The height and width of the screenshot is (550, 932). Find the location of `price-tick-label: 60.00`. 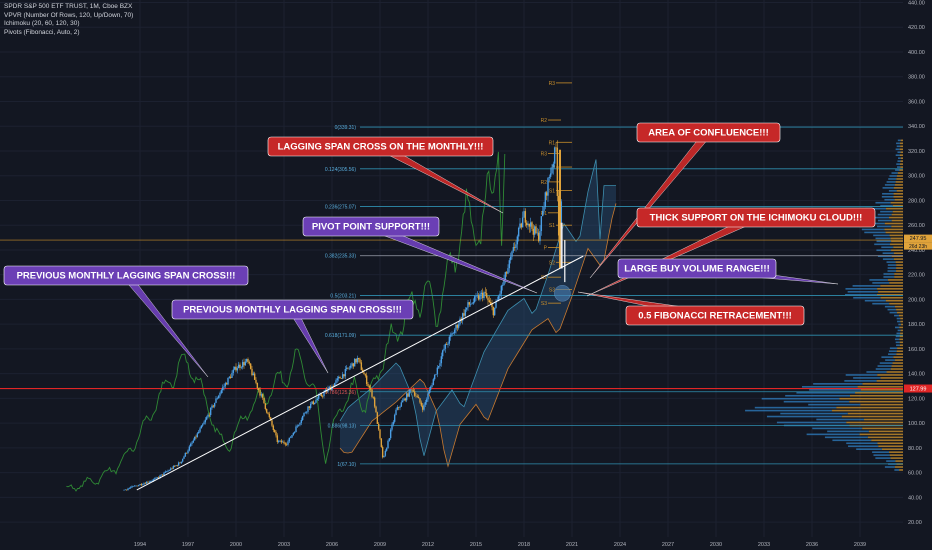

price-tick-label: 60.00 is located at coordinates (915, 474).